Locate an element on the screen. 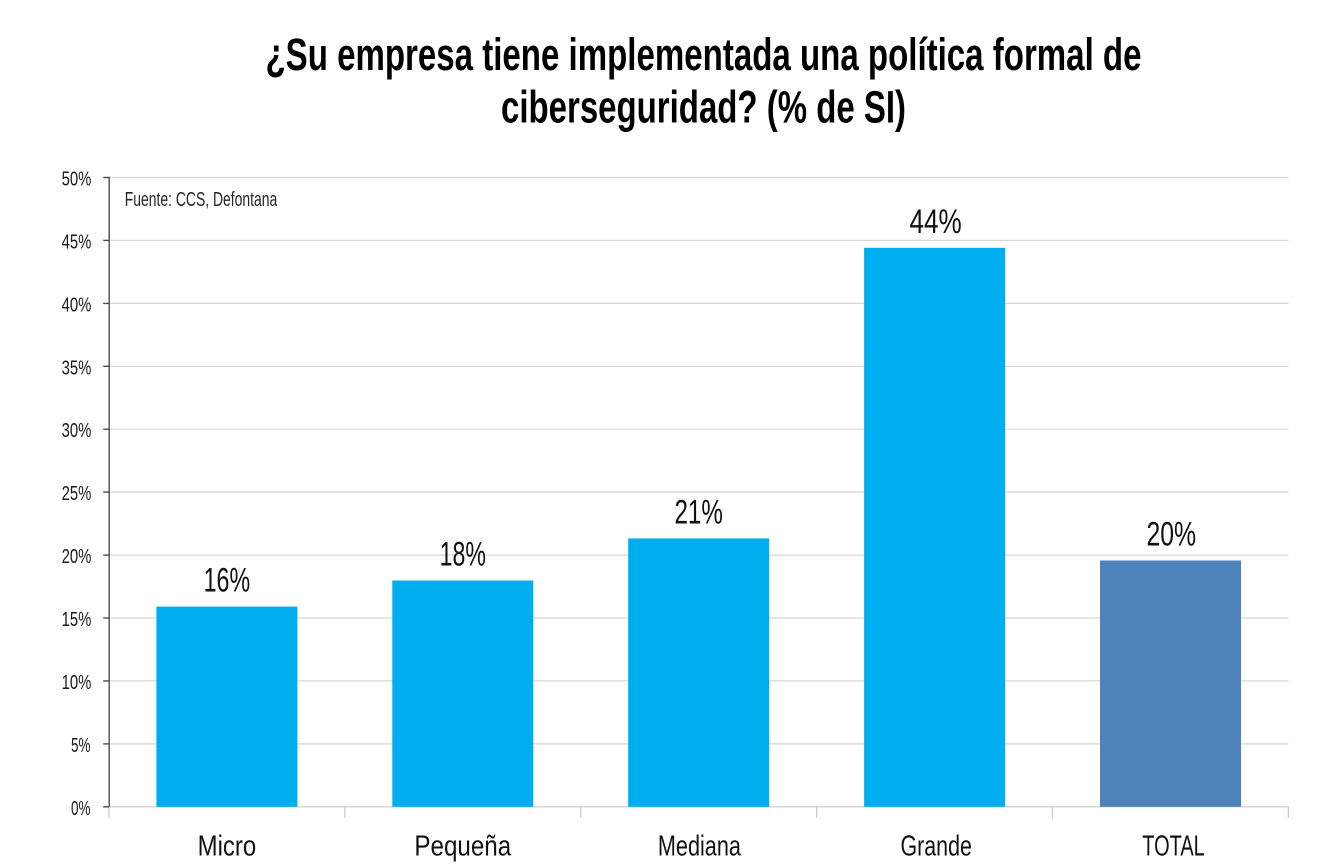 The image size is (1343, 865). svg-text: 44% is located at coordinates (936, 222).